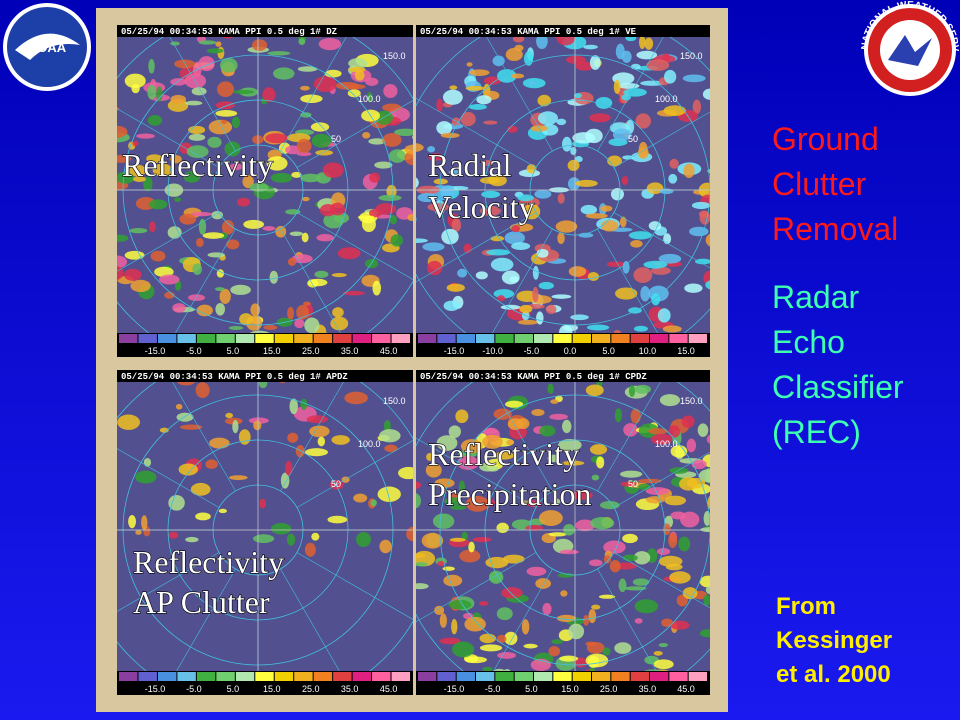 The width and height of the screenshot is (960, 720). What do you see at coordinates (493, 689) in the screenshot?
I see `colorbar-label: -5.0` at bounding box center [493, 689].